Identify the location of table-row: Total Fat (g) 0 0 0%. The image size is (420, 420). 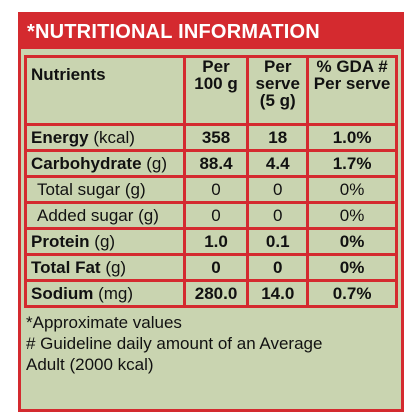
(211, 267).